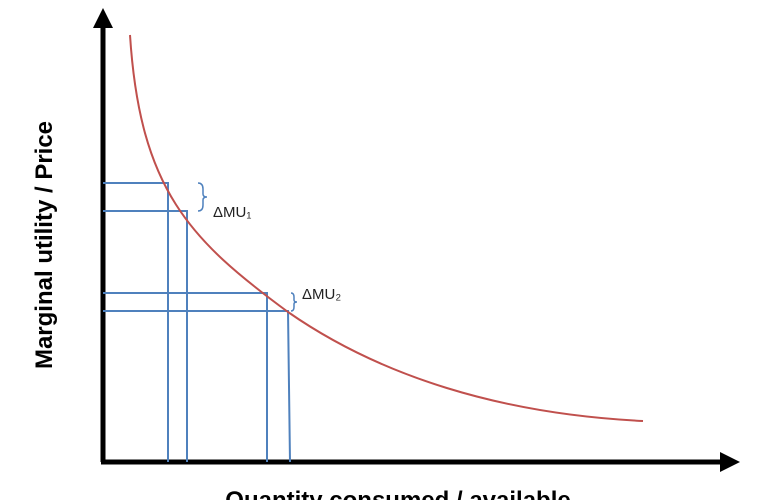 The width and height of the screenshot is (761, 500). Describe the element at coordinates (397, 493) in the screenshot. I see `x-axis-label: Quantity consumed / available` at that location.